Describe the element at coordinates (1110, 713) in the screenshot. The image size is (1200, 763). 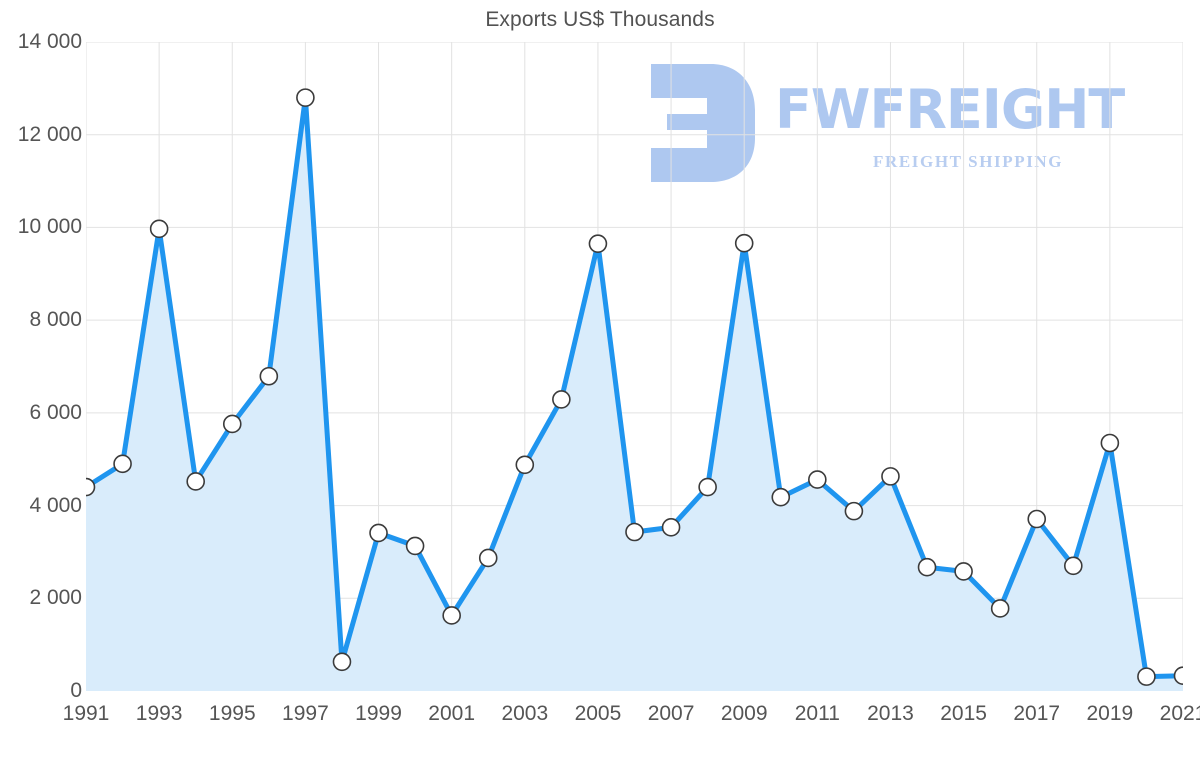
I see `x-axis-tick-label: 2019` at that location.